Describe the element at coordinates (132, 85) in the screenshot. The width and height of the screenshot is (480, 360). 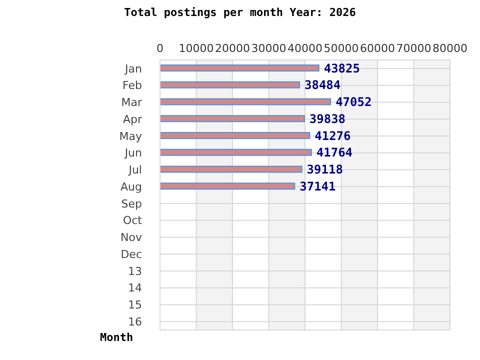
I see `y-tick-label: Feb` at that location.